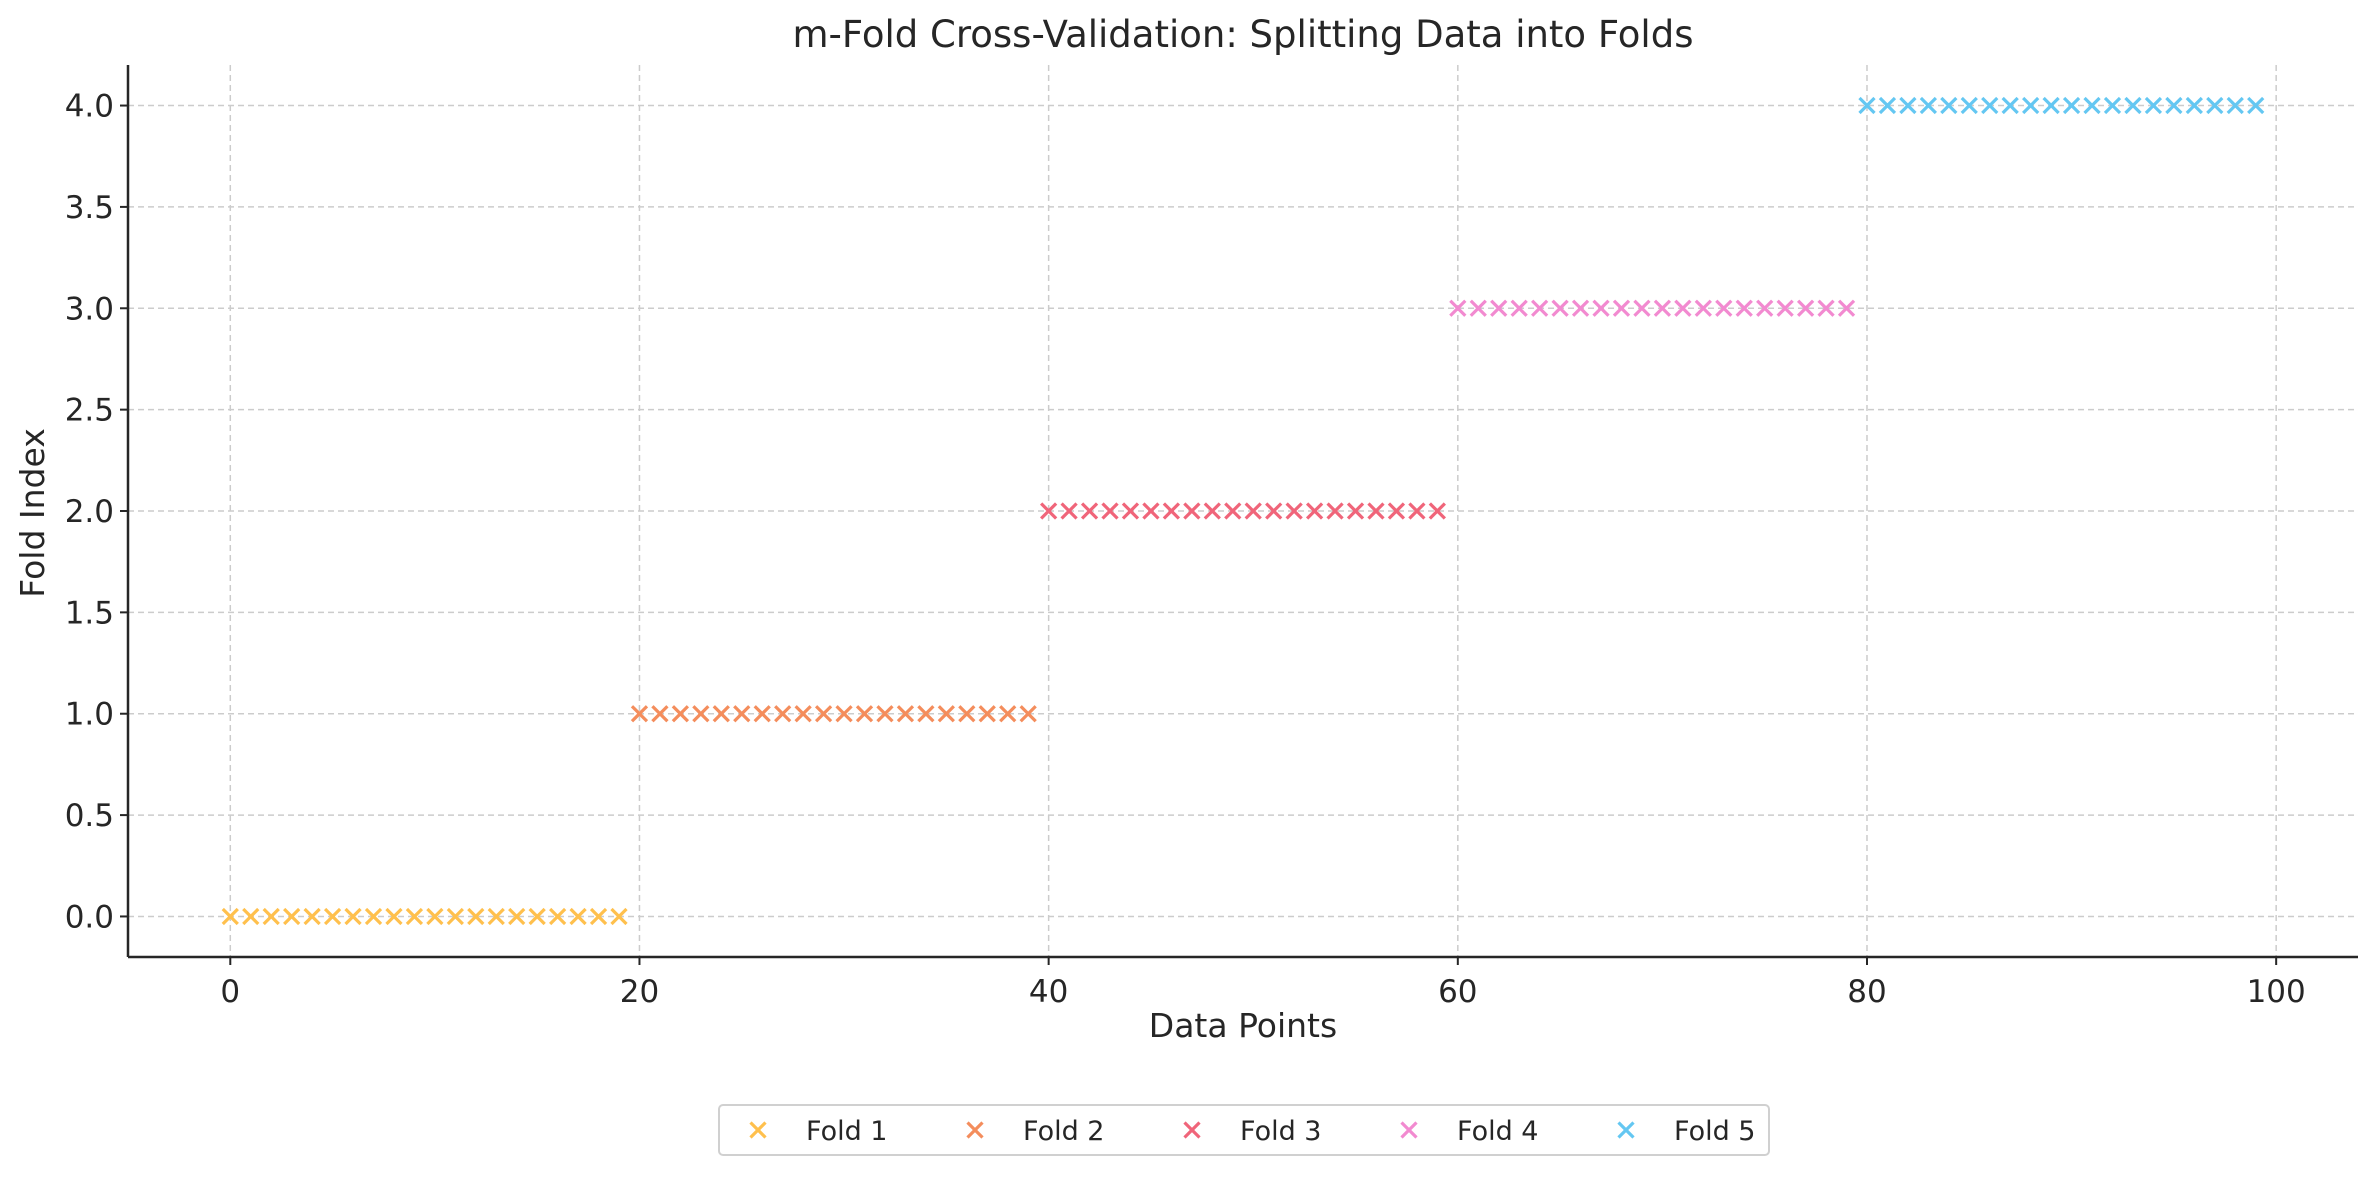 The image size is (2379, 1178). I want to click on y-tick-label: 3.5, so click(89, 208).